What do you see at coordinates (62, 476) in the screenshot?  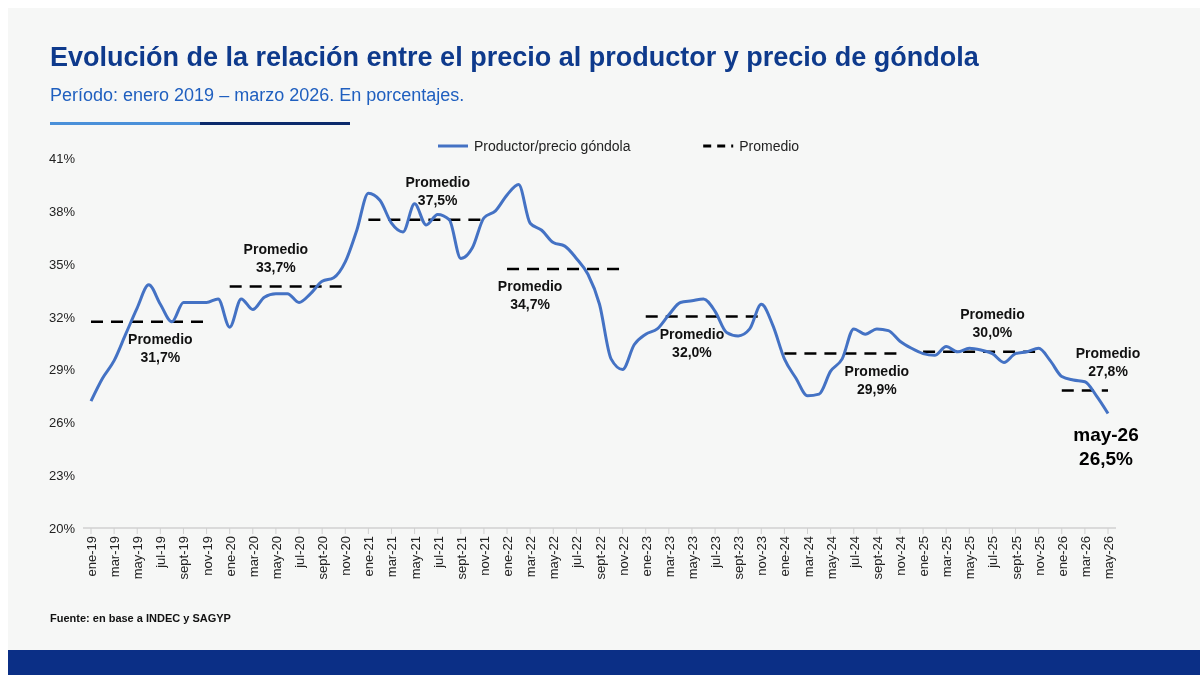 I see `y-tick-label: 23%` at bounding box center [62, 476].